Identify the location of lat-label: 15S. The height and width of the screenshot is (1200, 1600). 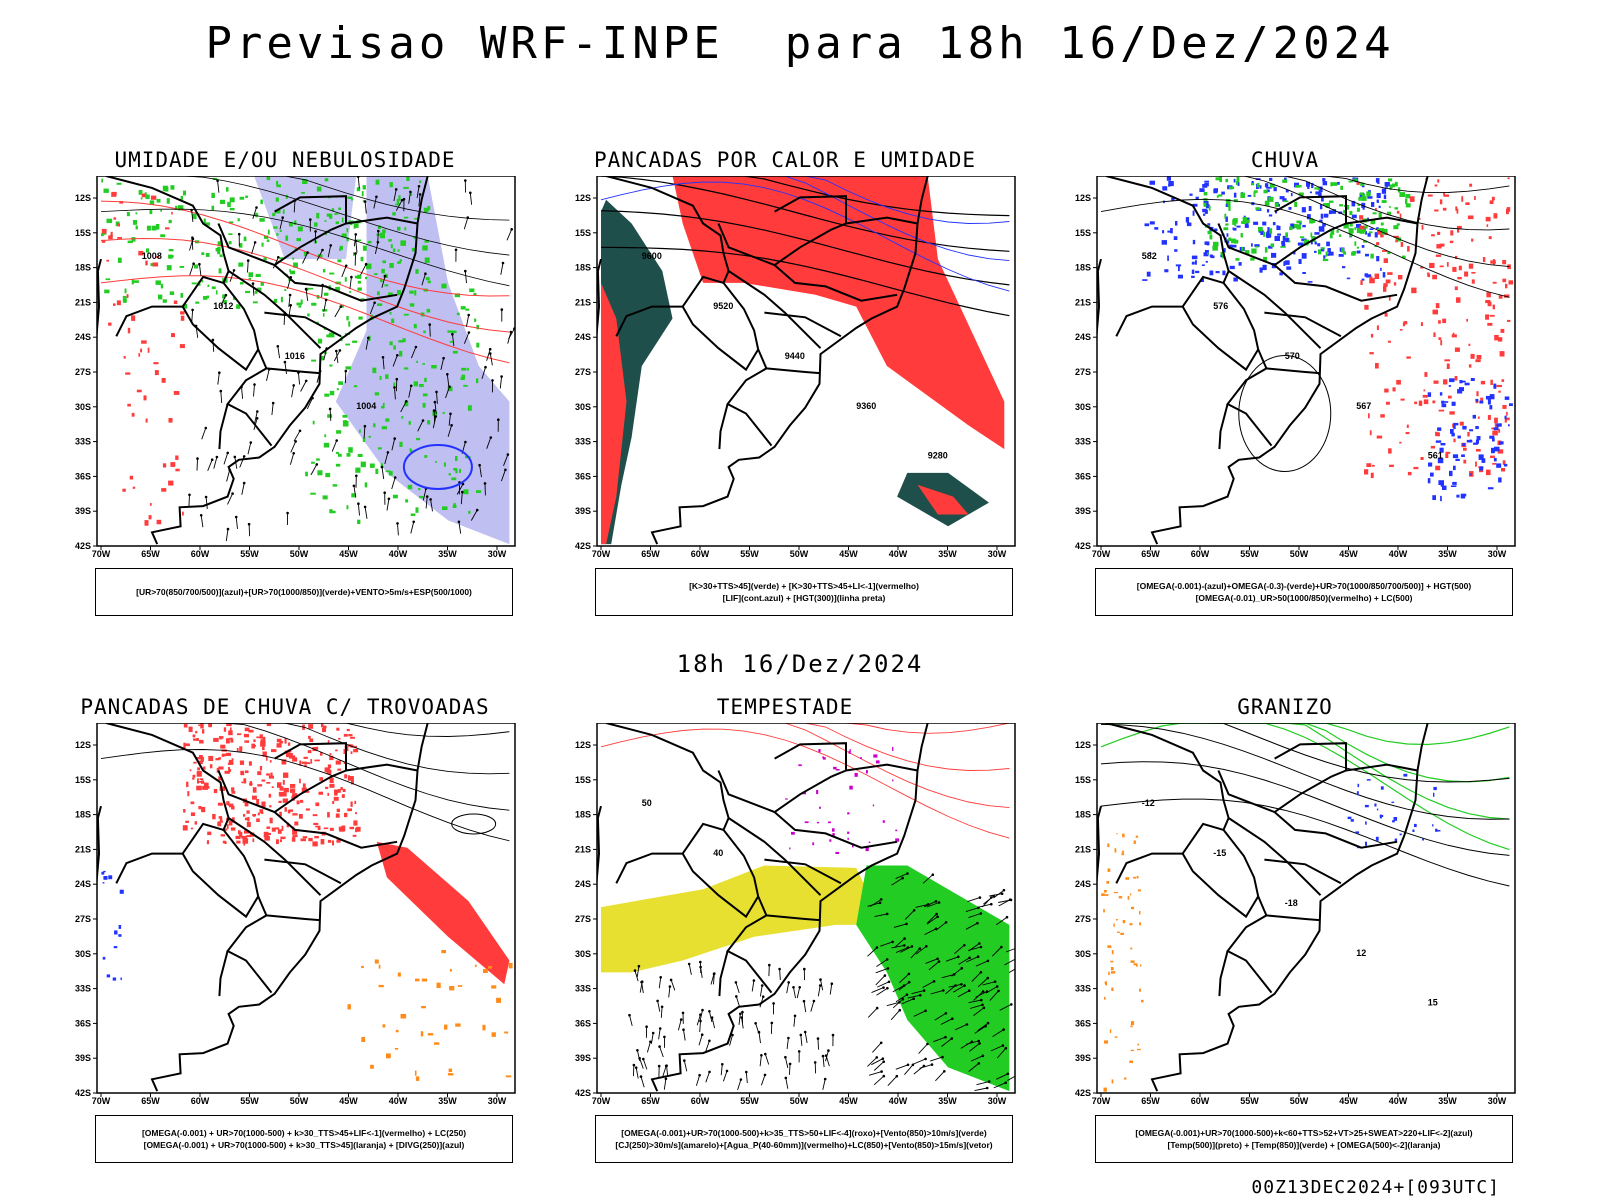
(1083, 780).